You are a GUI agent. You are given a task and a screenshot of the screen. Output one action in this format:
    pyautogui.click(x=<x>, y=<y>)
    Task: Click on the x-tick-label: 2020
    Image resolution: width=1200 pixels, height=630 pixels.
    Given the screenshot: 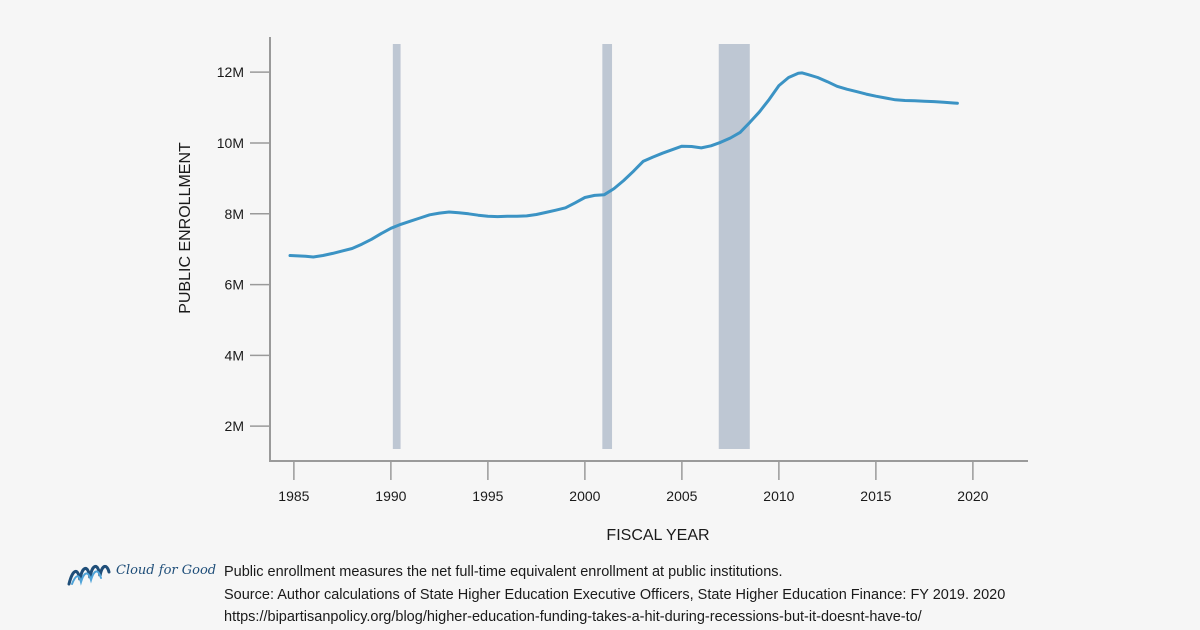 What is the action you would take?
    pyautogui.click(x=972, y=496)
    